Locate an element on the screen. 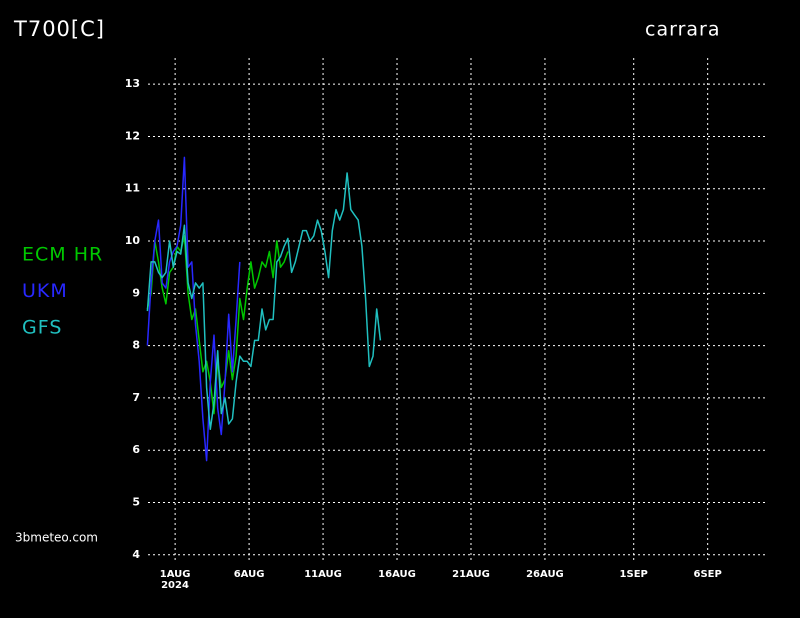 The height and width of the screenshot is (618, 800). x-tick-label: 16AUG is located at coordinates (397, 574).